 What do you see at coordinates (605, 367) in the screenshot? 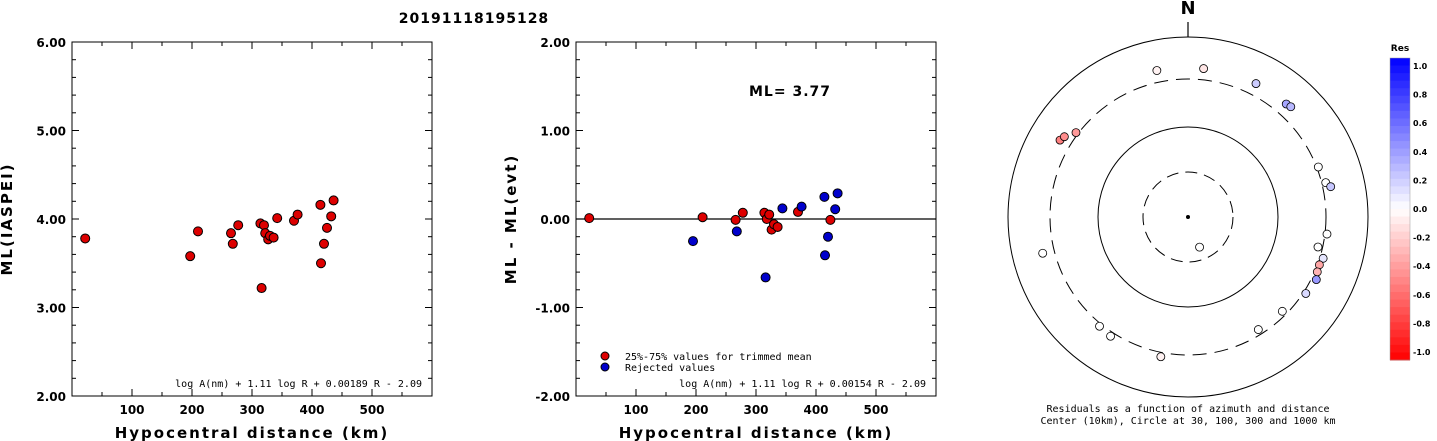
I see `legend-marker` at bounding box center [605, 367].